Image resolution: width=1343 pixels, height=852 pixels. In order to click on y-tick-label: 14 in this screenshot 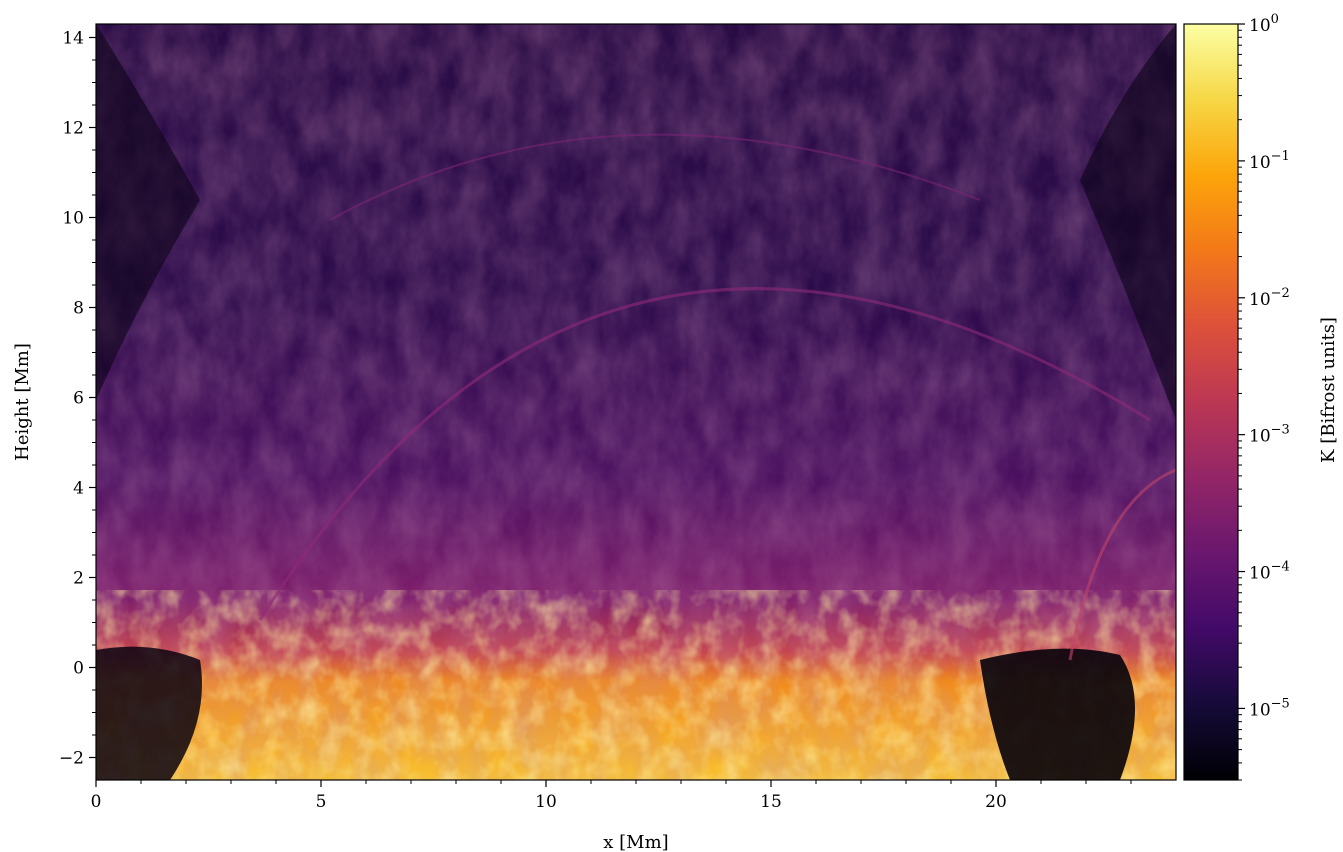, I will do `click(73, 39)`.